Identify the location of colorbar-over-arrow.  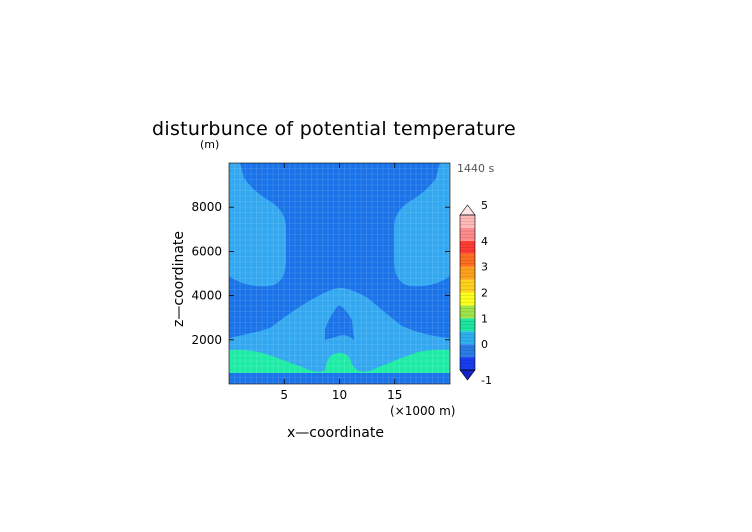
(467, 210).